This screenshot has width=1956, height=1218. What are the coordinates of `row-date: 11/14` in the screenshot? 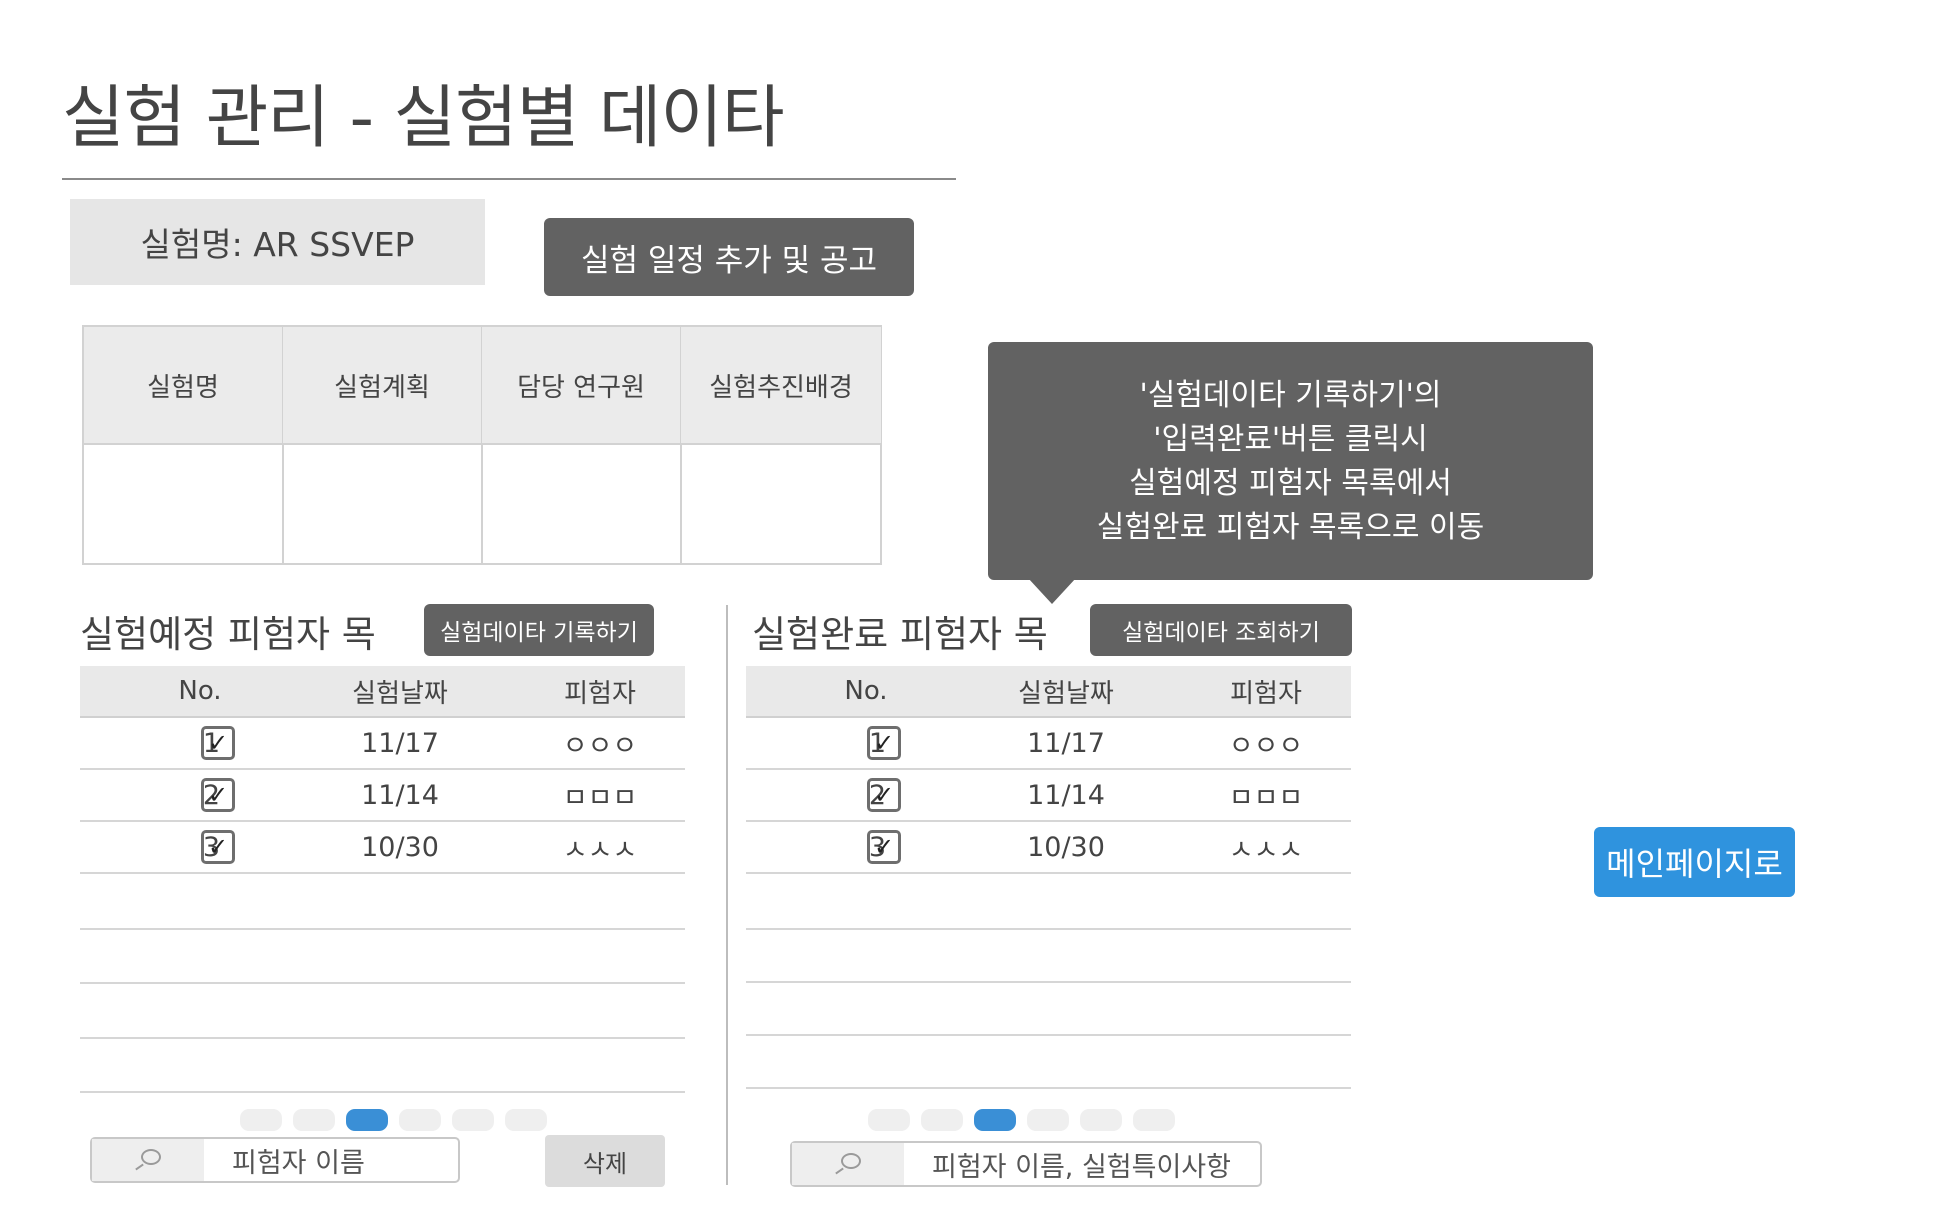 It's located at (1066, 795).